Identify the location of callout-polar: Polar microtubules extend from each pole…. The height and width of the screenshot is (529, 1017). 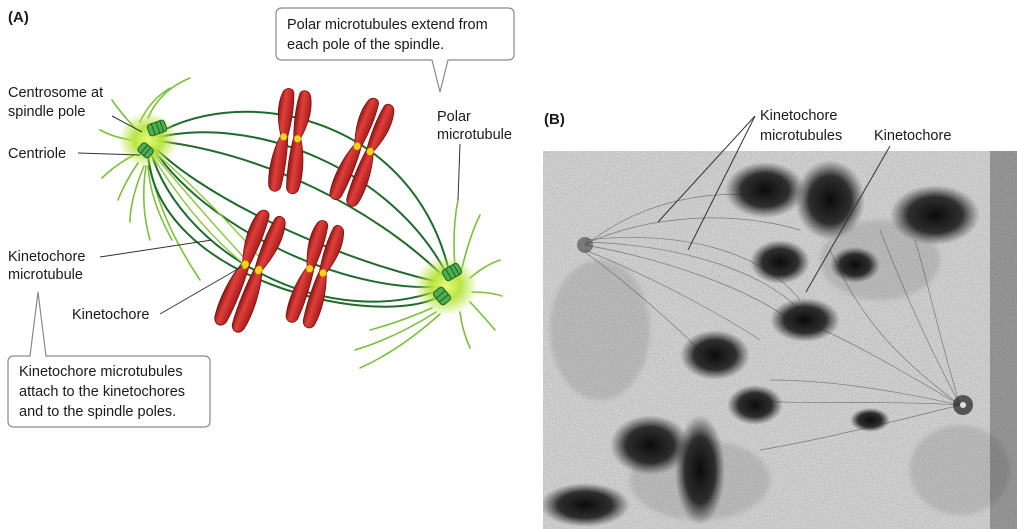
(395, 50).